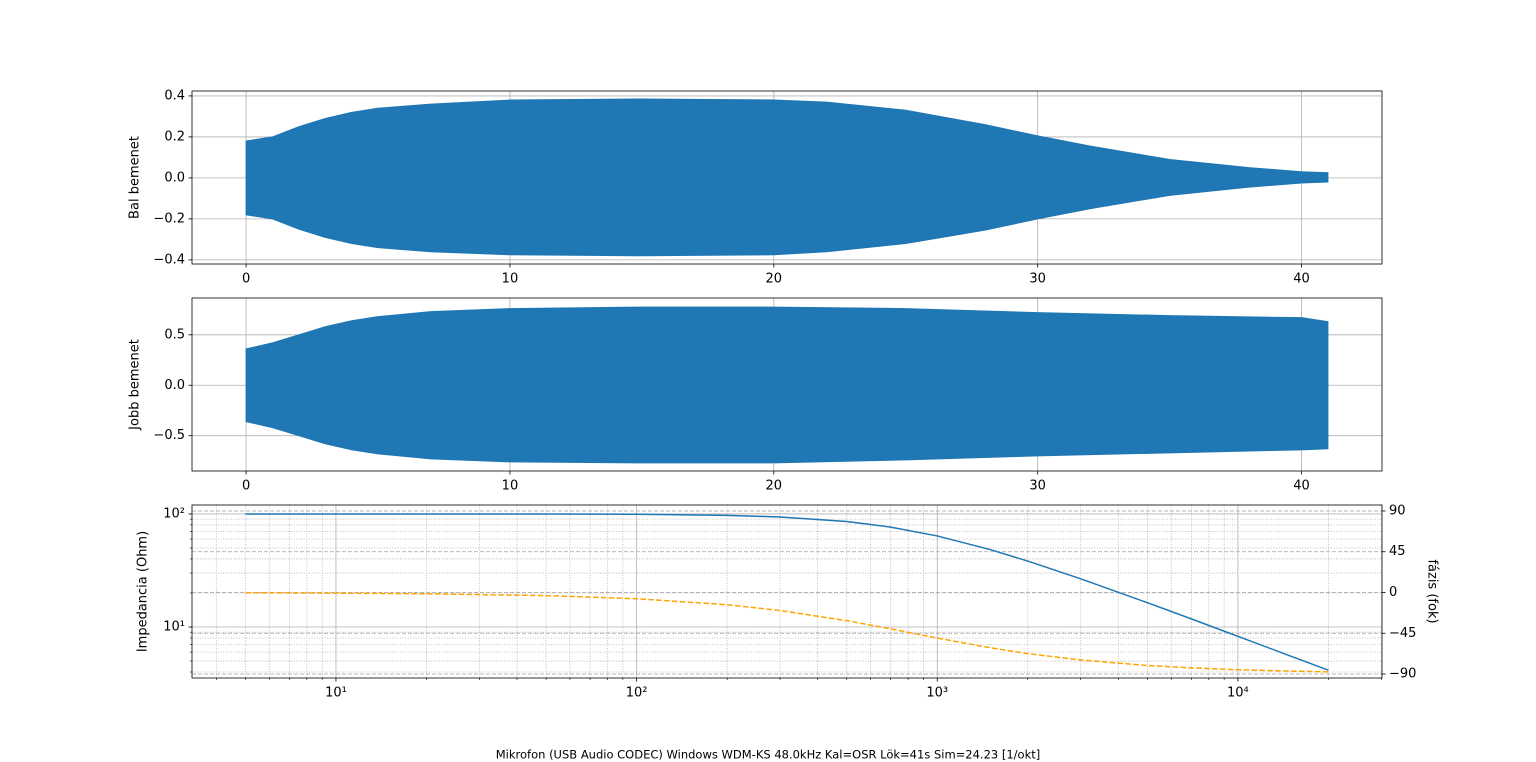 Image resolution: width=1536 pixels, height=762 pixels. Describe the element at coordinates (135, 177) in the screenshot. I see `y-axis-label: Bal bemenet` at that location.